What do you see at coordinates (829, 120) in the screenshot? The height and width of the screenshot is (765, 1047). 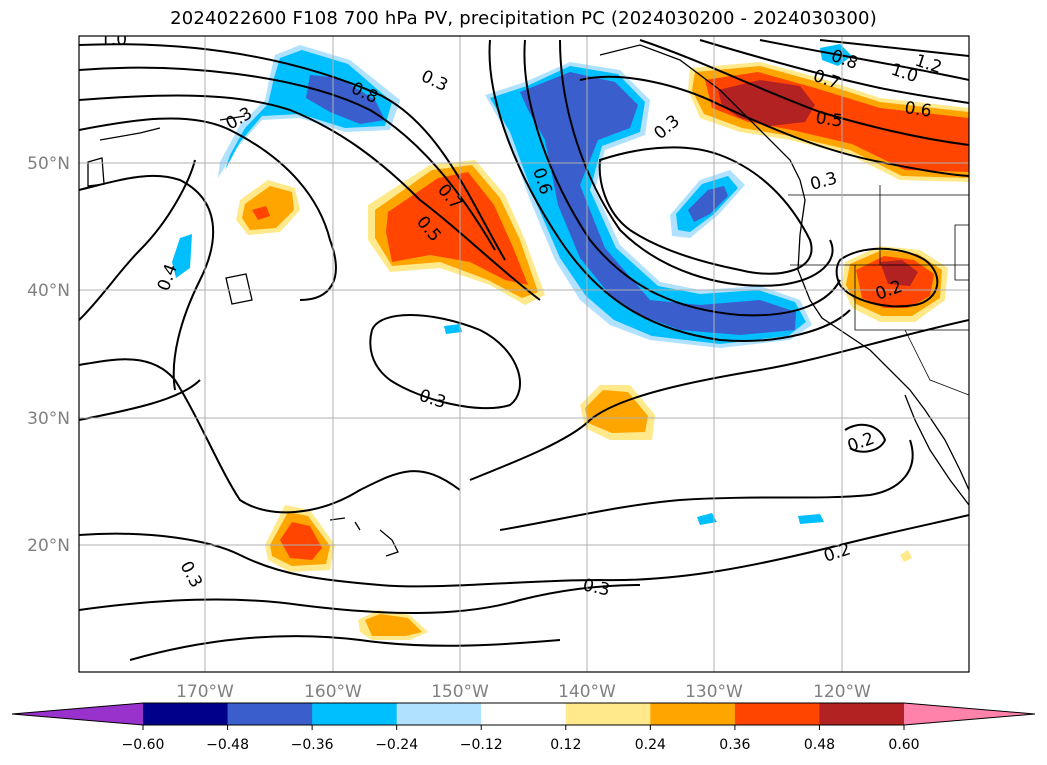 I see `contour-label: 0.5` at bounding box center [829, 120].